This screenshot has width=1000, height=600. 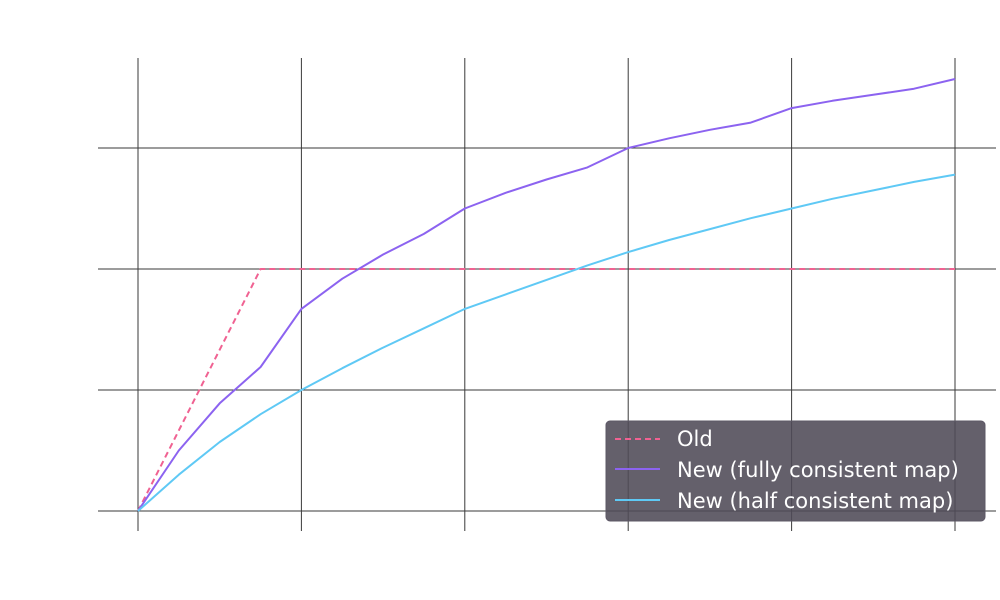 I want to click on legend-label-old: Old, so click(x=695, y=439).